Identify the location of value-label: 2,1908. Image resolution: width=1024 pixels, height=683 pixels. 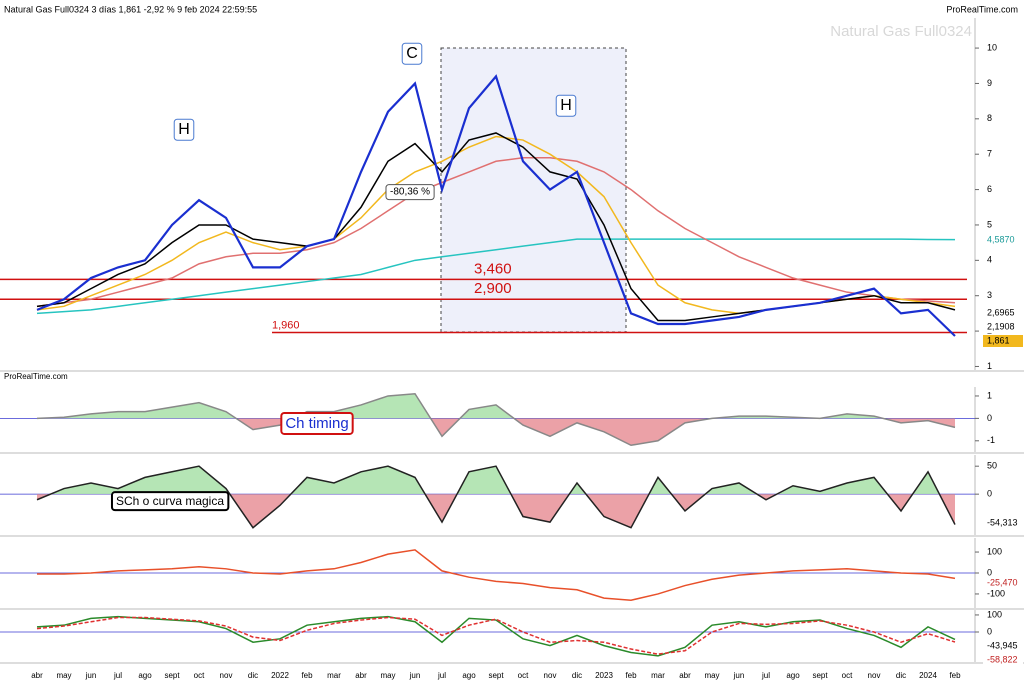
(1001, 326).